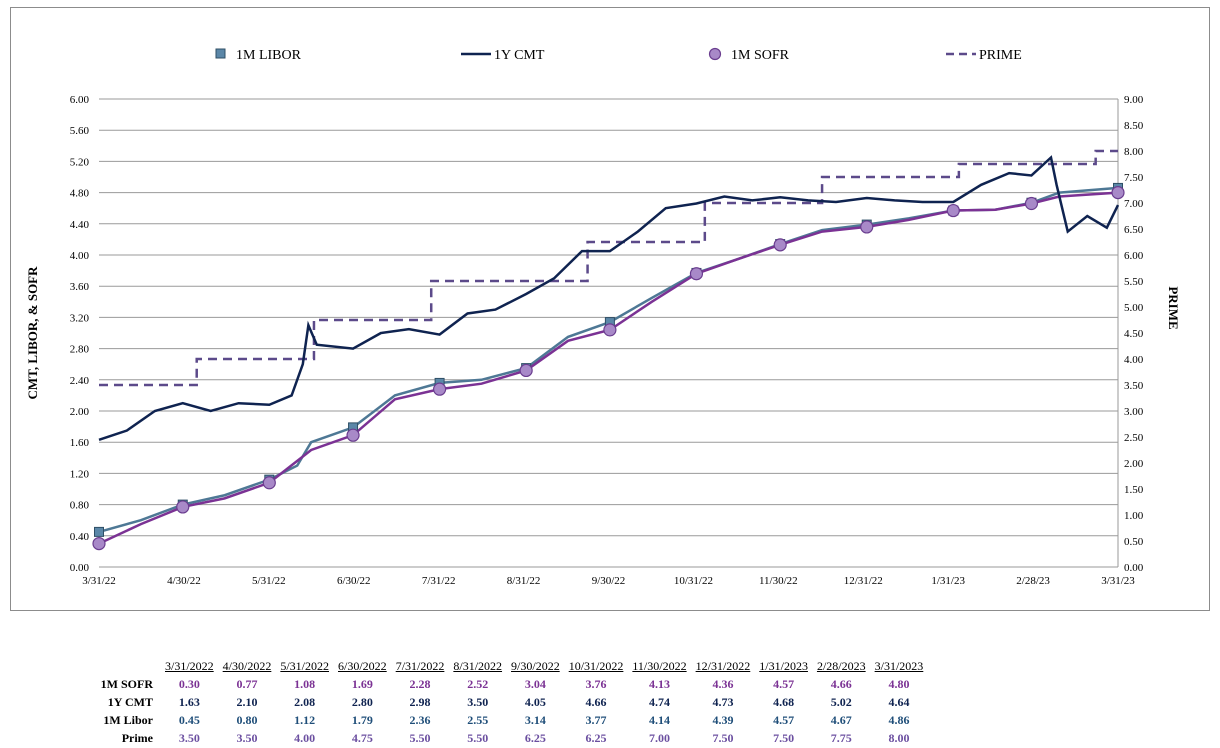  Describe the element at coordinates (80, 443) in the screenshot. I see `left-tick-label: 1.60` at that location.